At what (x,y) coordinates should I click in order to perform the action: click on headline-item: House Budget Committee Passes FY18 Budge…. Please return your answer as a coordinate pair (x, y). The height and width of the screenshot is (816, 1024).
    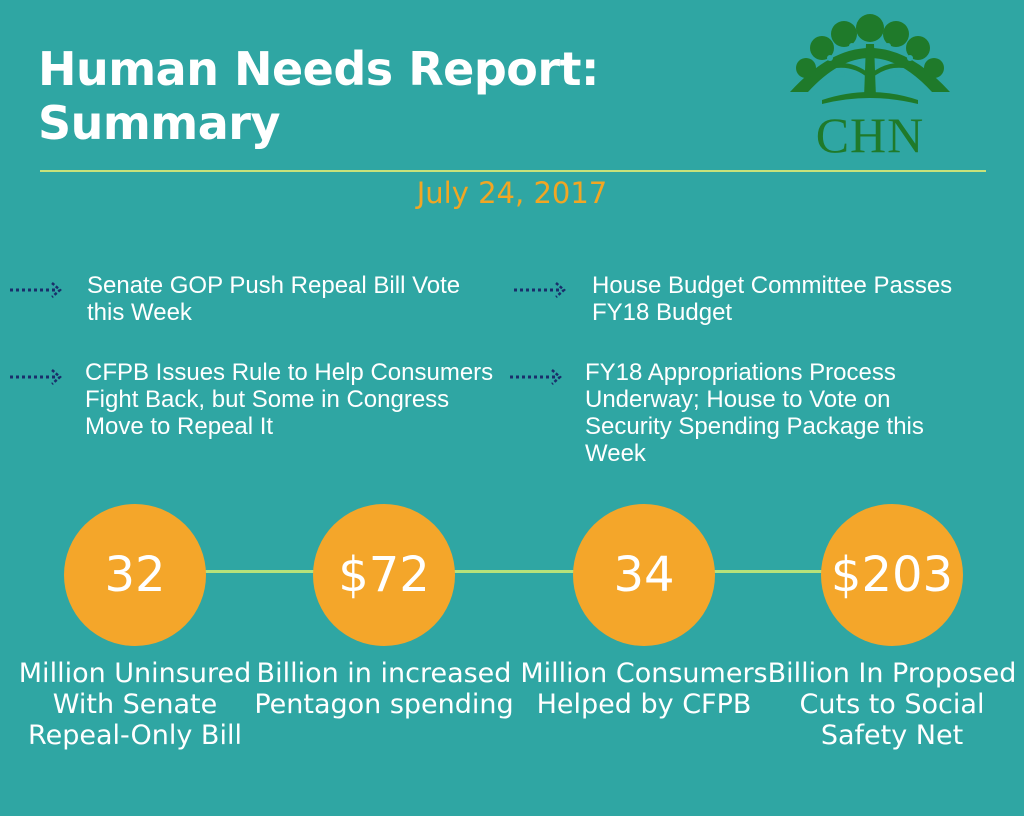
    Looking at the image, I should click on (762, 299).